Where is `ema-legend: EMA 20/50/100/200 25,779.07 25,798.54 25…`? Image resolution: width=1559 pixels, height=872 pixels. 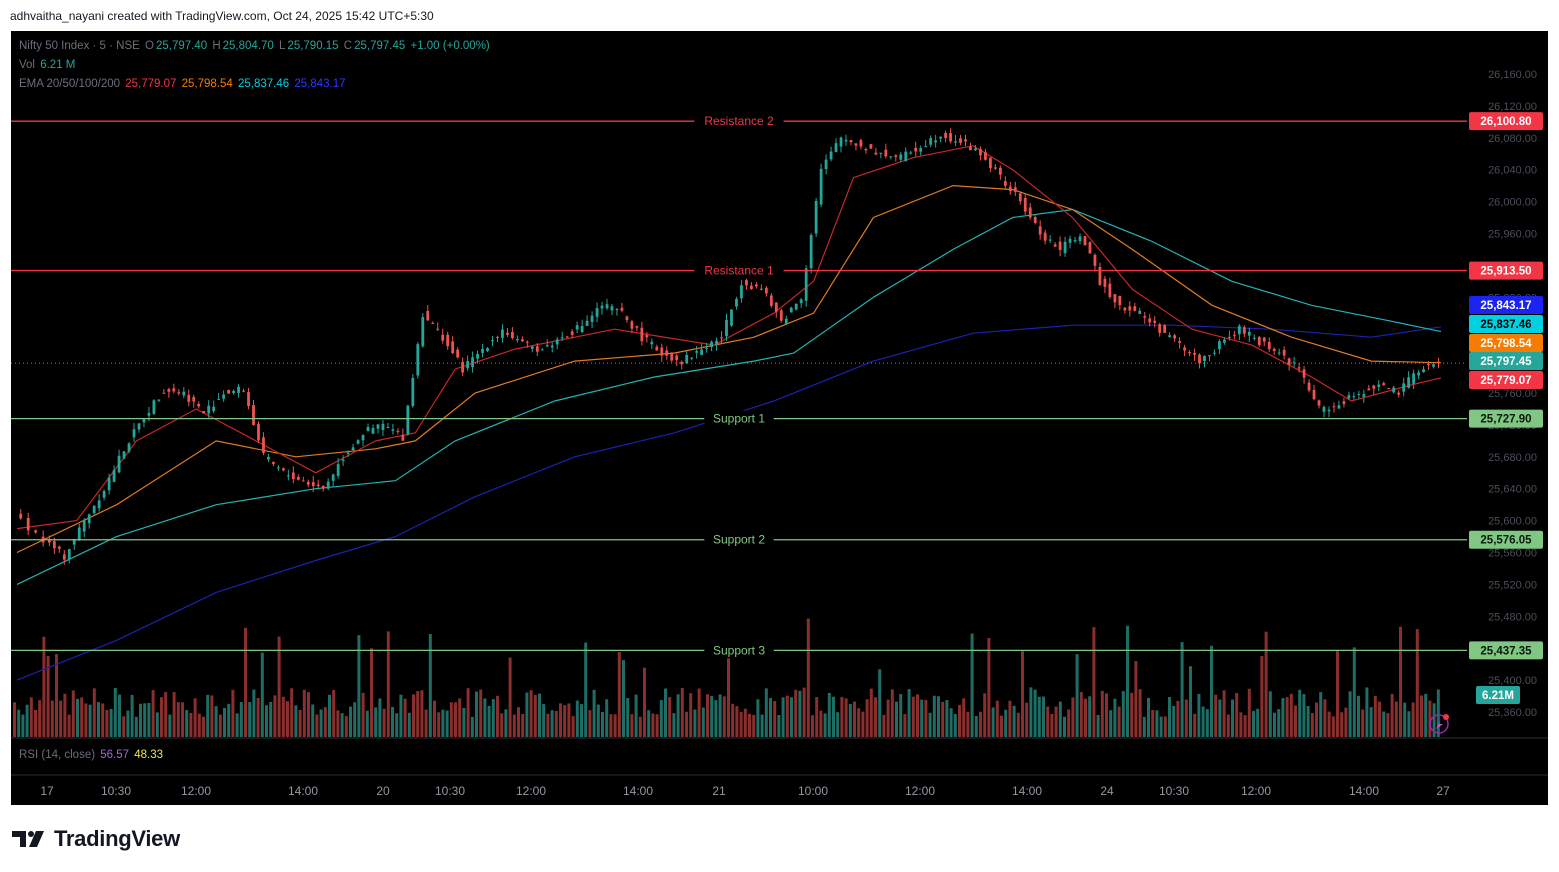 ema-legend: EMA 20/50/100/200 25,779.07 25,798.54 25… is located at coordinates (183, 84).